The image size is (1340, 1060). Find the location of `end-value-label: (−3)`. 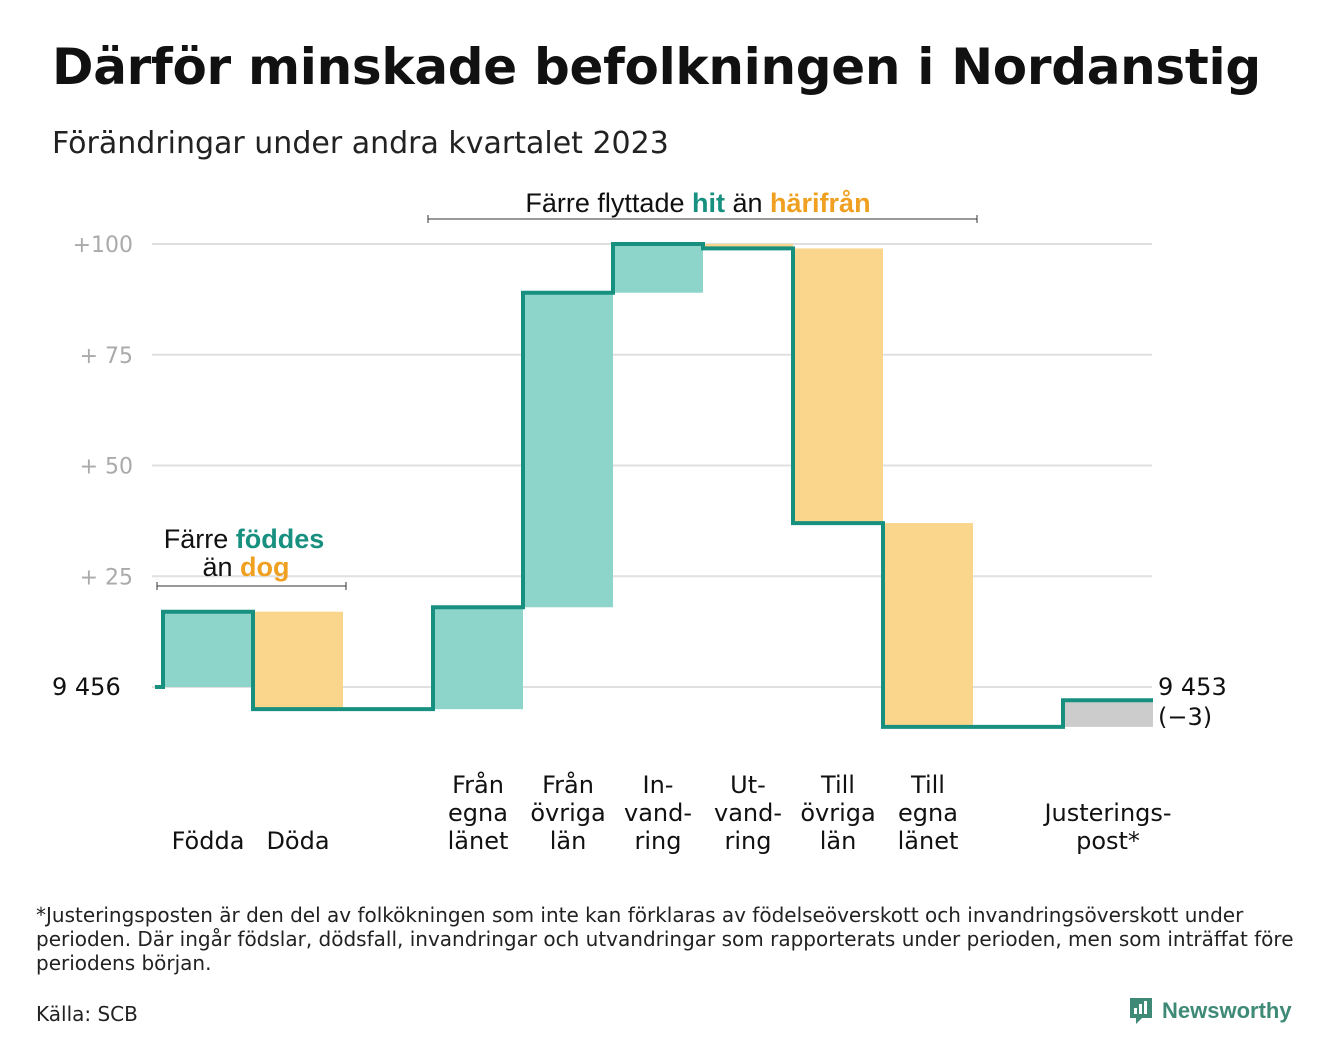

end-value-label: (−3) is located at coordinates (1185, 717).